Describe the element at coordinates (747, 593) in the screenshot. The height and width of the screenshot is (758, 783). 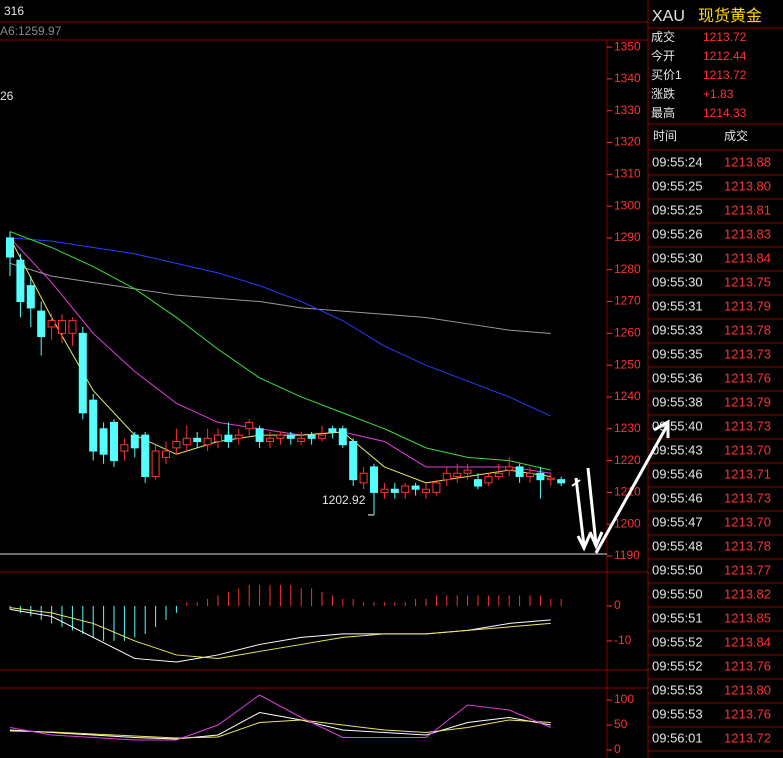
I see `trade-price: 1213.82` at that location.